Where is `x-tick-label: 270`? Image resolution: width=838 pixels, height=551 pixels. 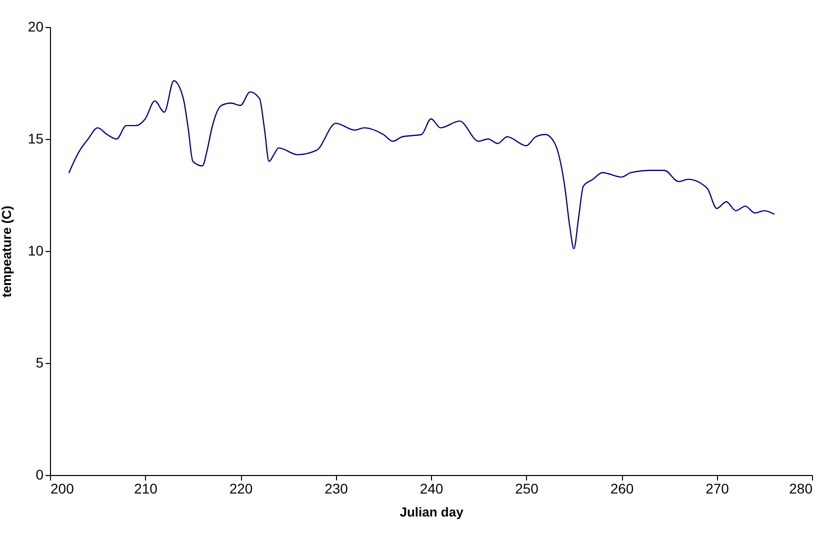
x-tick-label: 270 is located at coordinates (718, 488).